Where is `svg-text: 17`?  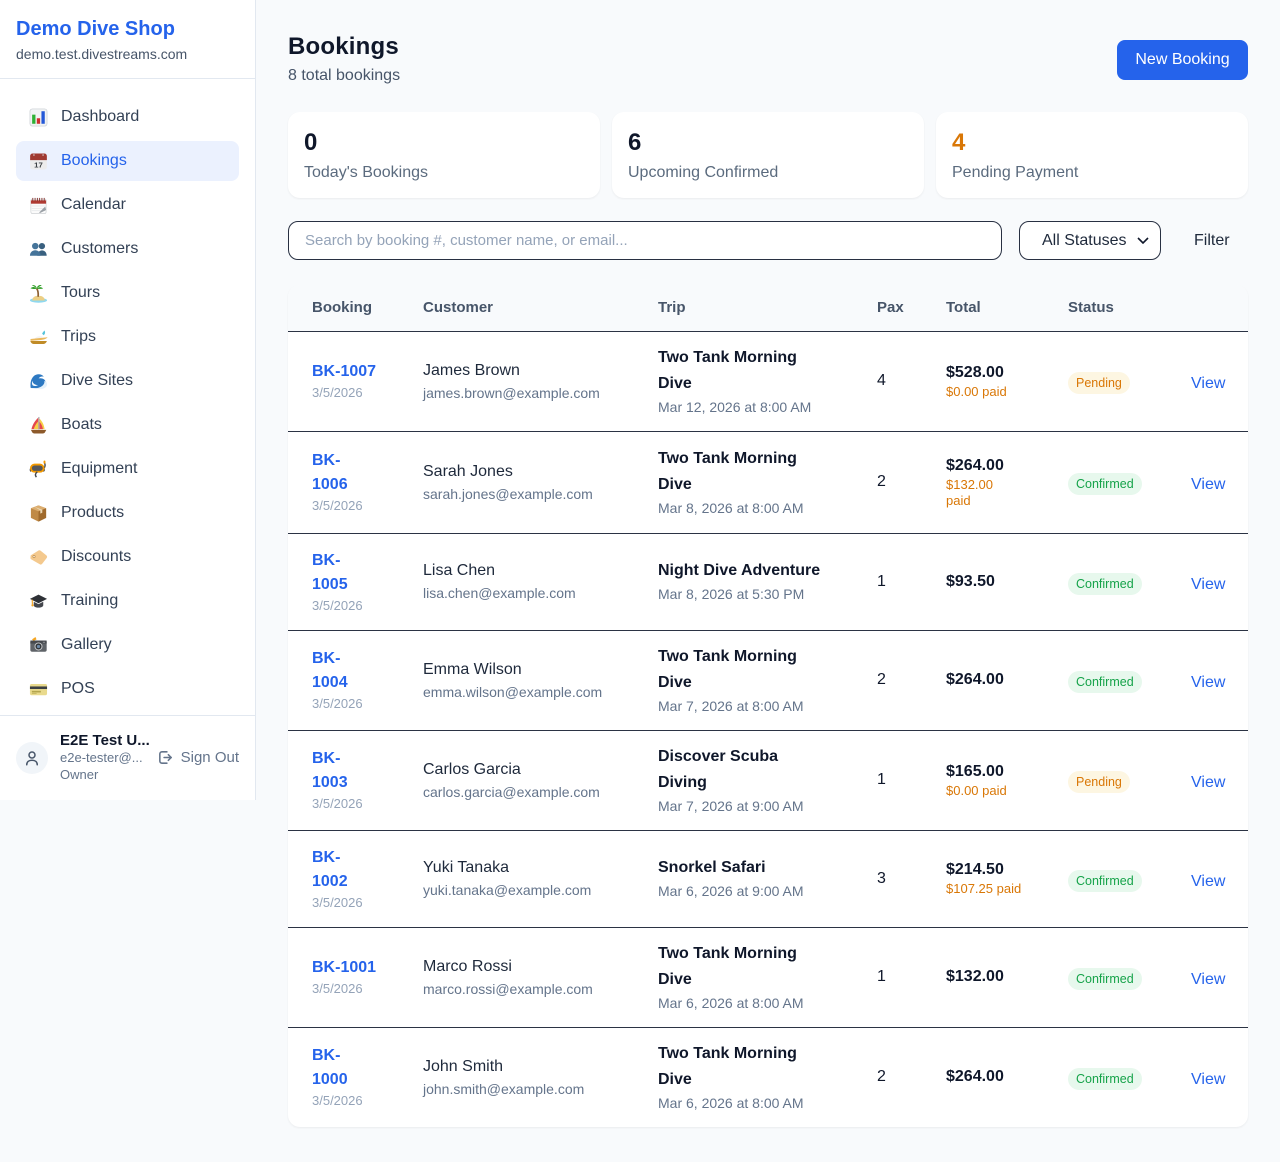 svg-text: 17 is located at coordinates (38, 164).